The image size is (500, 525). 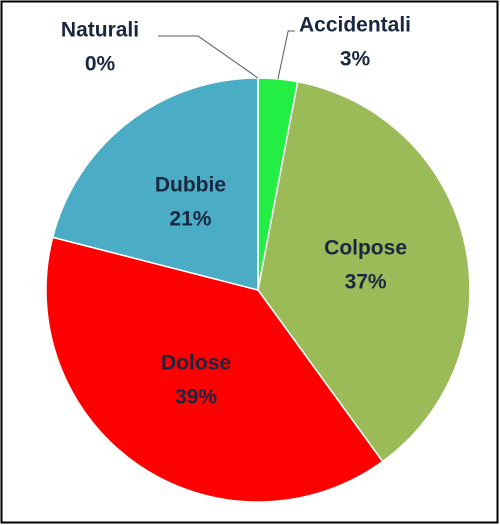 What do you see at coordinates (355, 25) in the screenshot?
I see `slice-label: Accidentali` at bounding box center [355, 25].